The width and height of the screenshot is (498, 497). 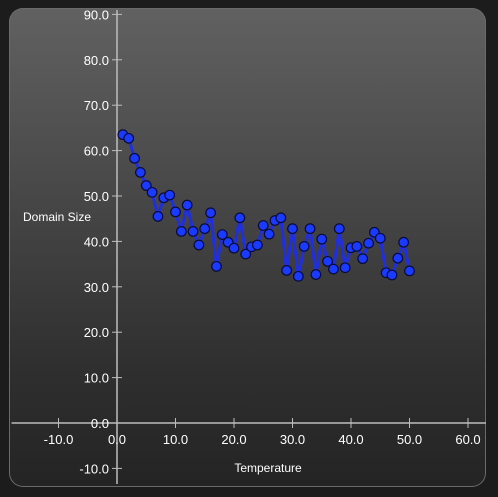 What do you see at coordinates (96, 332) in the screenshot?
I see `y-tick-label: 20.0` at bounding box center [96, 332].